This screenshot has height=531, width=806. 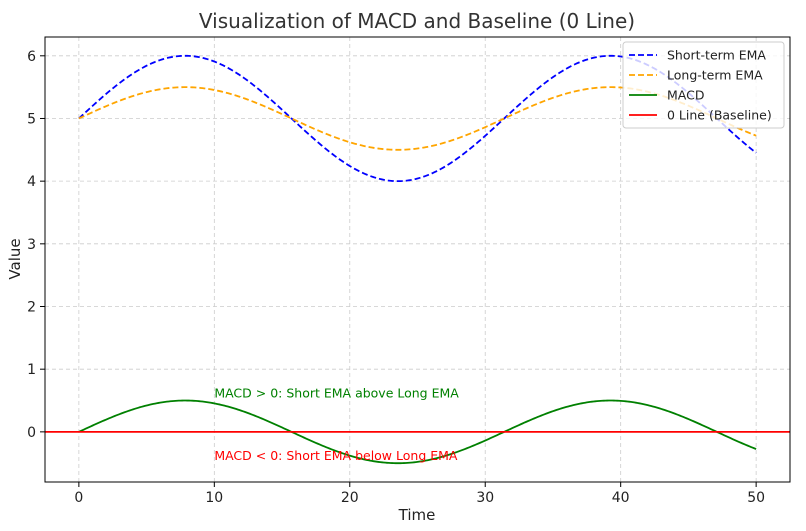 What do you see at coordinates (716, 55) in the screenshot?
I see `legend-label: Short-term EMA` at bounding box center [716, 55].